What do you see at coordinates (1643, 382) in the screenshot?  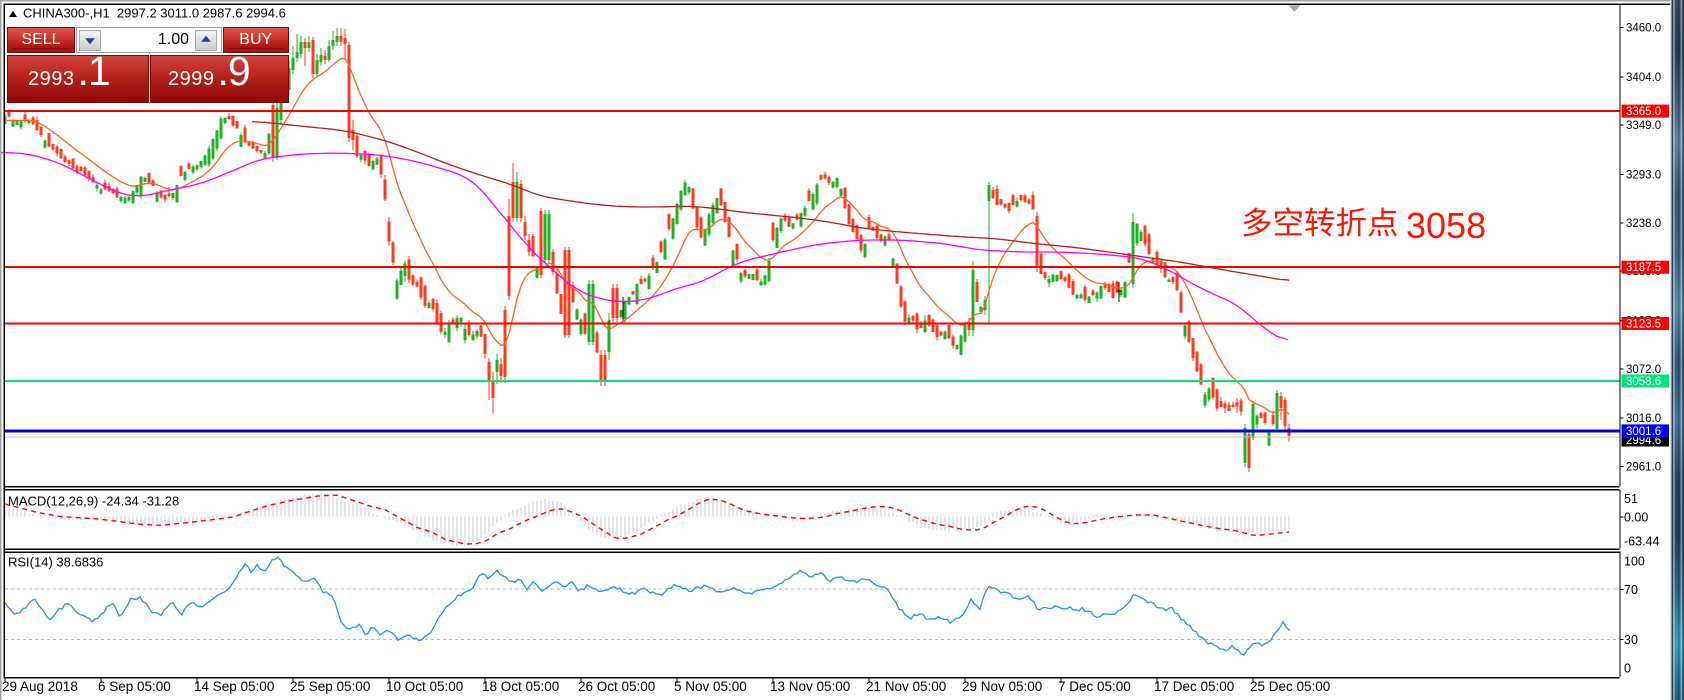 I see `svg-text: 3058.6` at bounding box center [1643, 382].